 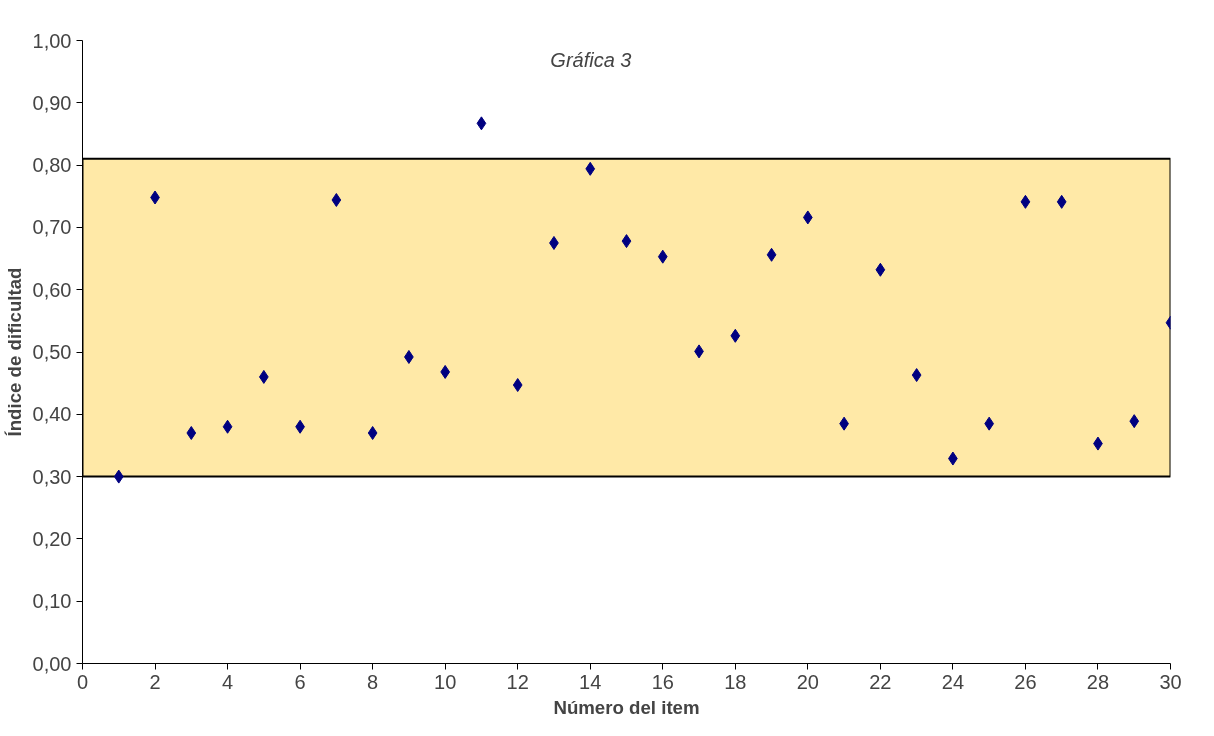 I want to click on x-tick-label: 14, so click(x=590, y=681).